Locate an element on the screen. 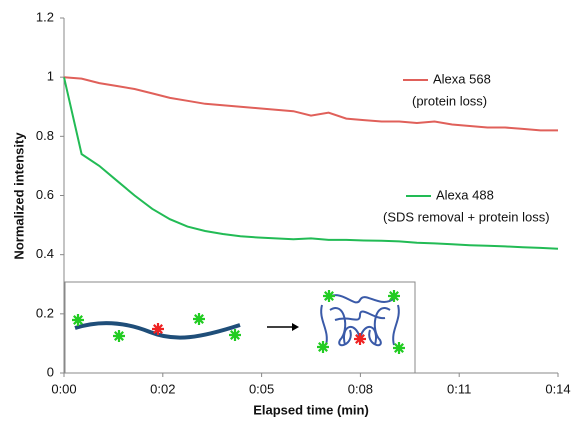  annotation: (protein loss) is located at coordinates (449, 100).